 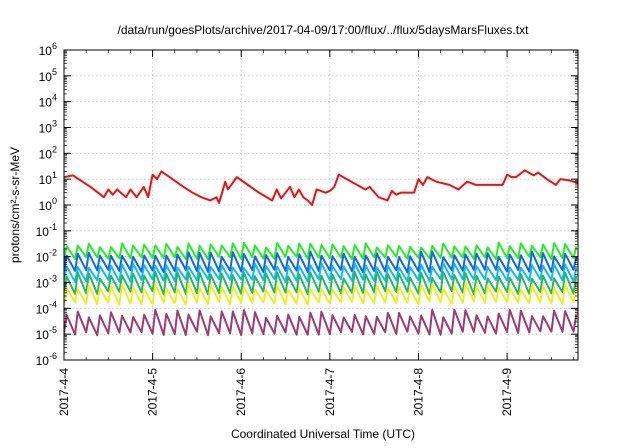 What do you see at coordinates (330, 392) in the screenshot?
I see `x-tick-label: 2017-4-7` at bounding box center [330, 392].